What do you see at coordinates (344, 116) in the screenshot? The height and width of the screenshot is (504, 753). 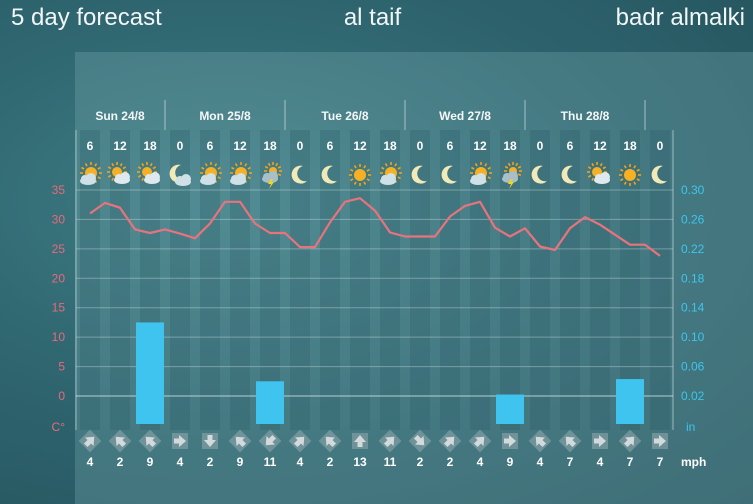 I see `day-label: Tue 26/8` at bounding box center [344, 116].